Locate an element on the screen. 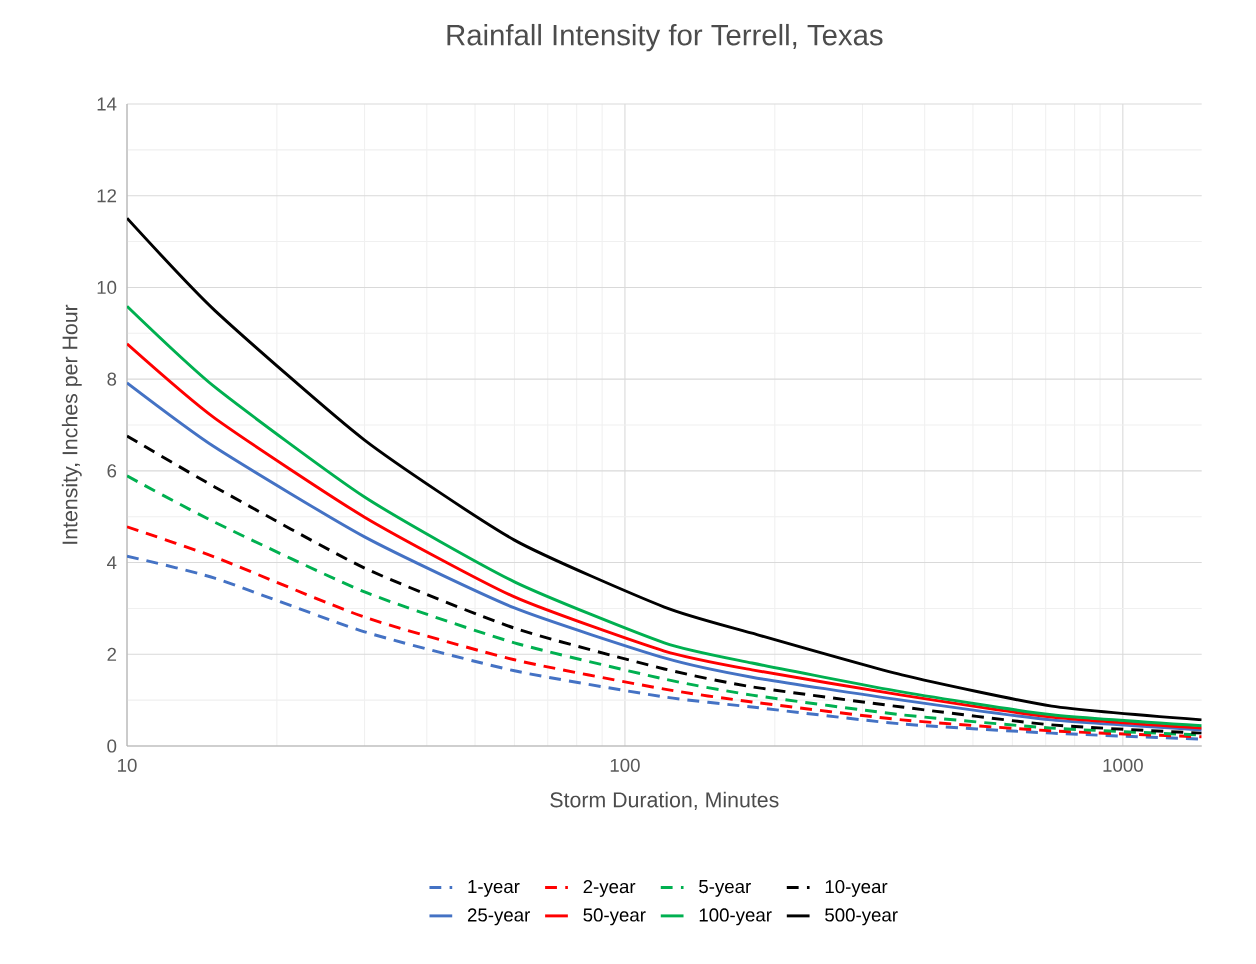 Image resolution: width=1256 pixels, height=964 pixels. legend-label: 50-year is located at coordinates (614, 917).